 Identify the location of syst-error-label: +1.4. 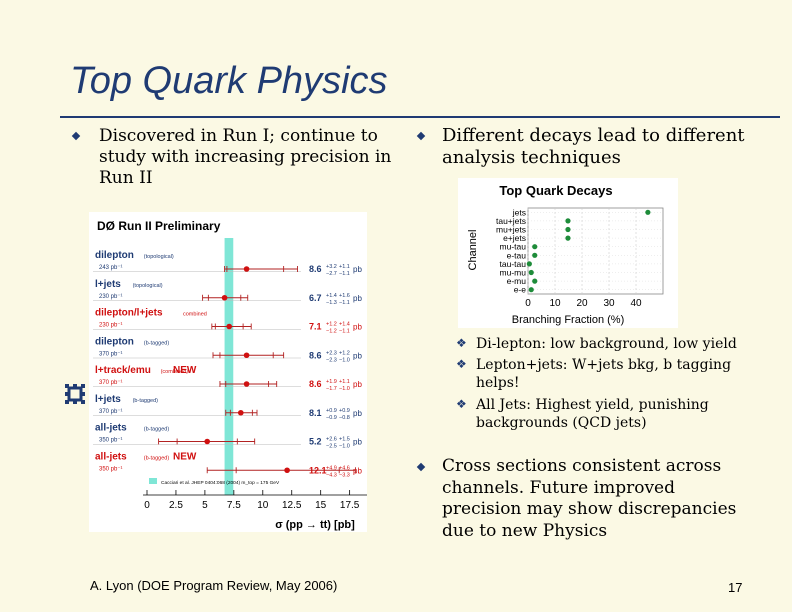
(344, 325).